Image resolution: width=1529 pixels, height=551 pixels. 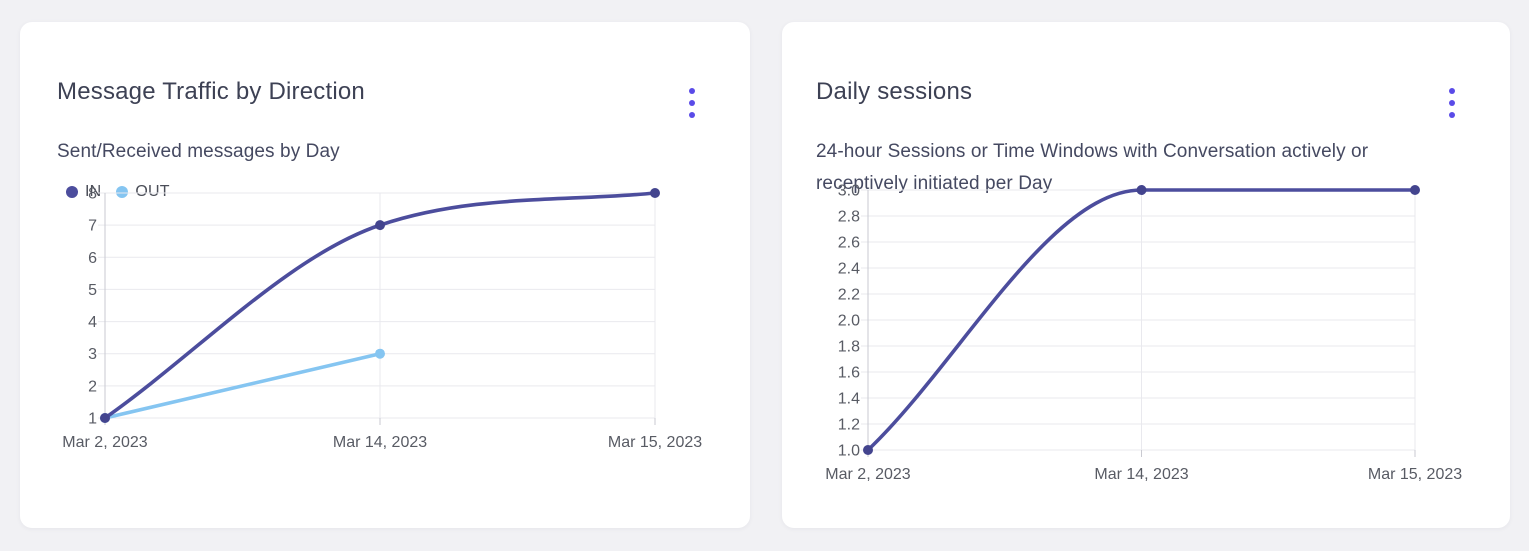 I want to click on y-axis-label: 1.0, so click(x=849, y=451).